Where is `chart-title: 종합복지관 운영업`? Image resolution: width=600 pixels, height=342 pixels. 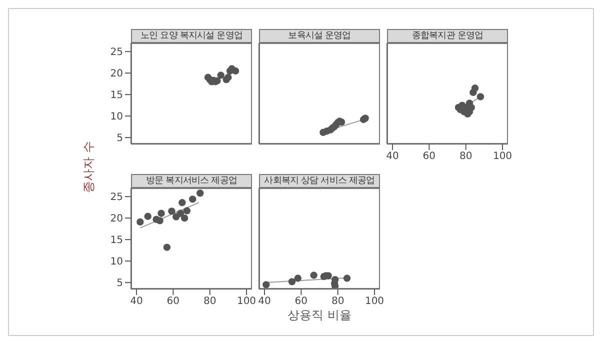 chart-title: 종합복지관 운영업 is located at coordinates (447, 36).